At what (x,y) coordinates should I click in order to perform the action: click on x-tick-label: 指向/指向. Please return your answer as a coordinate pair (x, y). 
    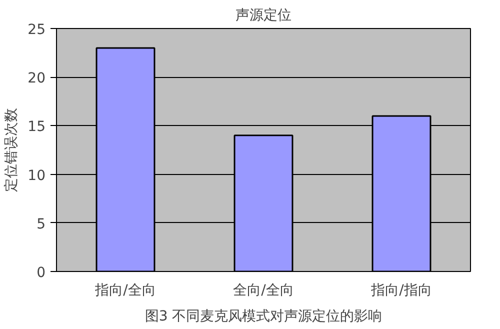
    Looking at the image, I should click on (401, 290).